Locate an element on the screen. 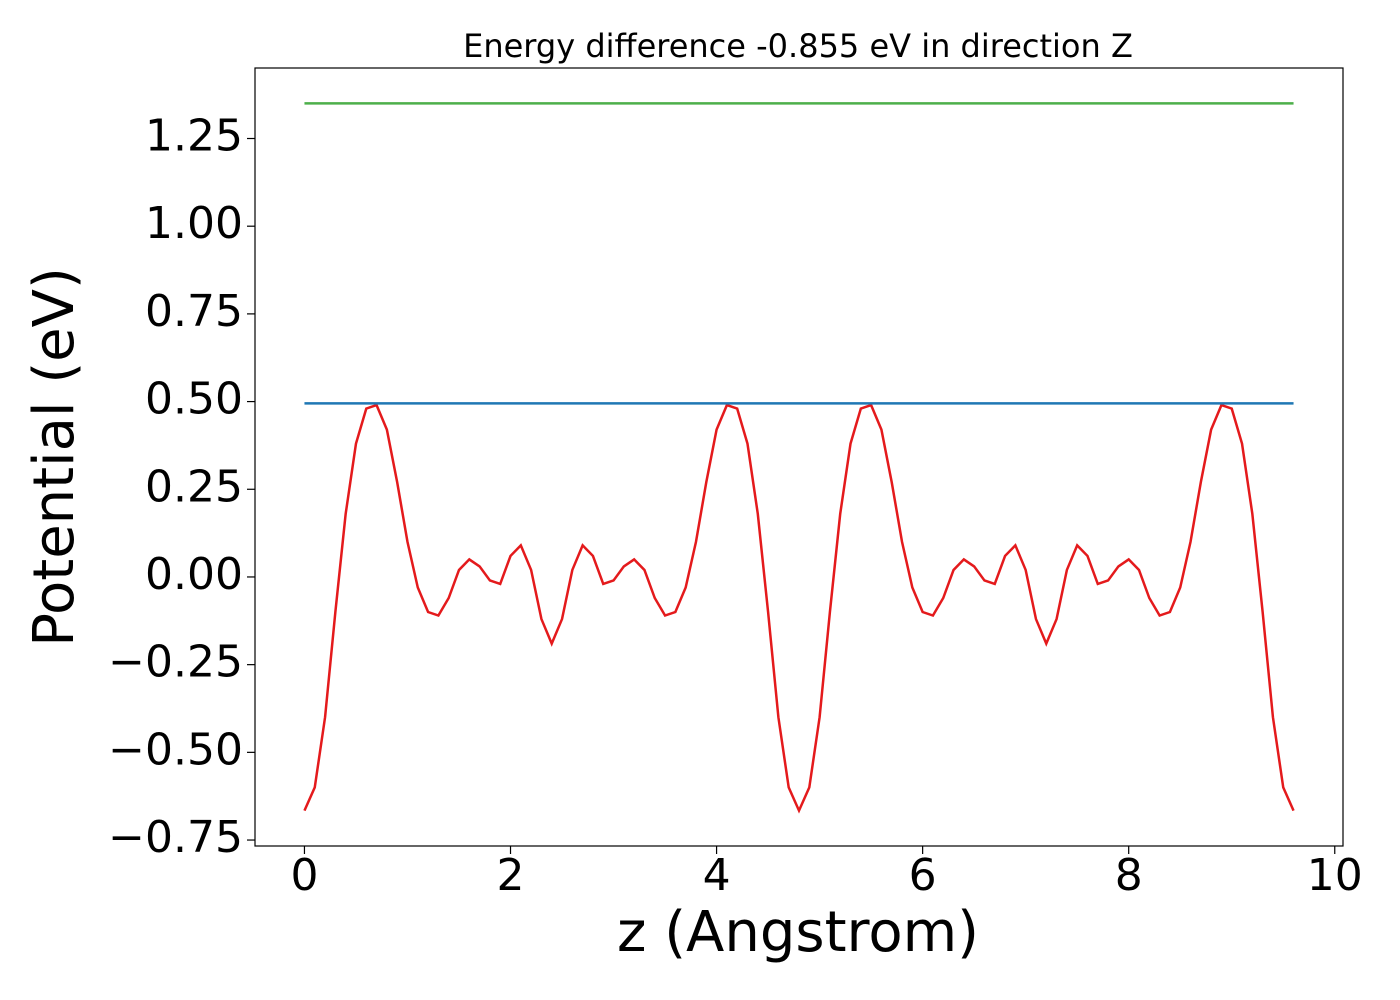 This screenshot has width=1400, height=1000. x-tick-label: 6 is located at coordinates (923, 875).